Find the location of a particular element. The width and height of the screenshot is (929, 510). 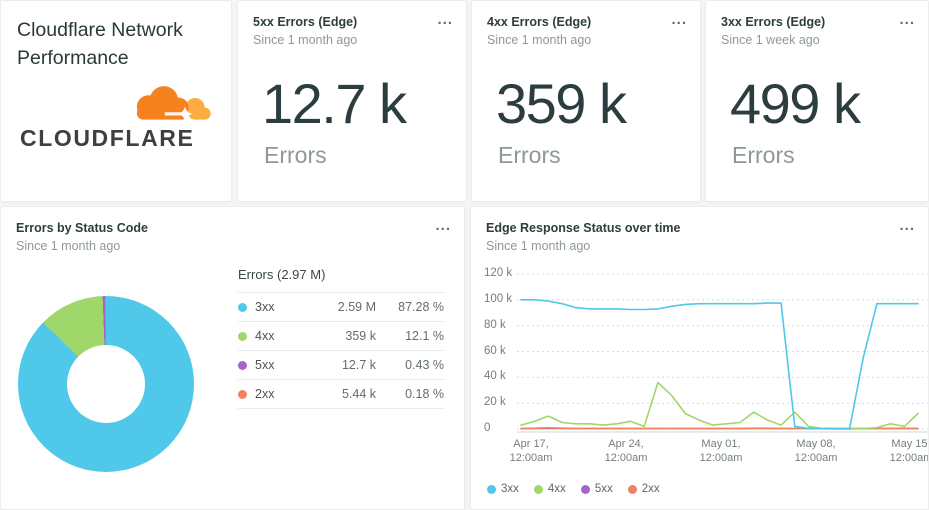

y-axis-tick: 40 k is located at coordinates (495, 376).